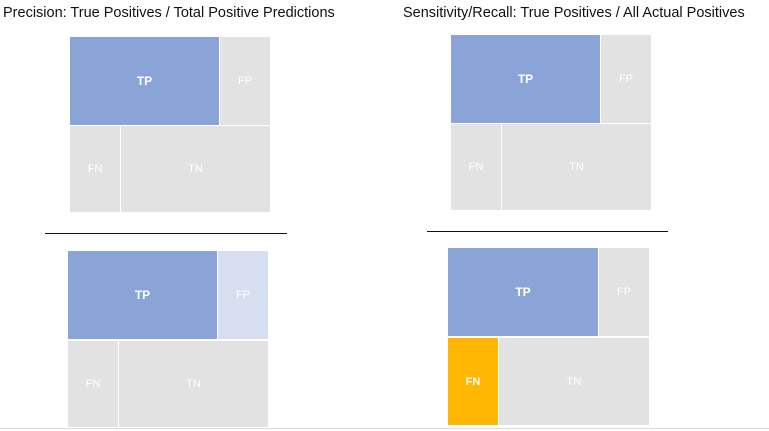 The width and height of the screenshot is (769, 431). I want to click on divider-line-right, so click(547, 231).